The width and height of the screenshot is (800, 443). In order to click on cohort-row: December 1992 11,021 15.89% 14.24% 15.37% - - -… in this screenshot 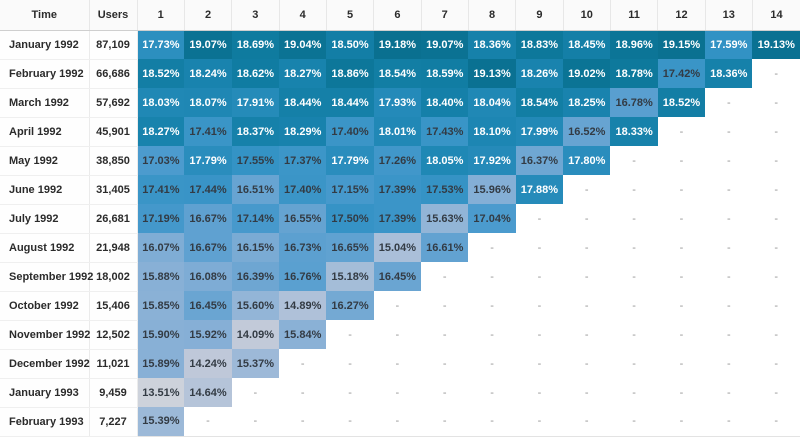, I will do `click(400, 364)`.